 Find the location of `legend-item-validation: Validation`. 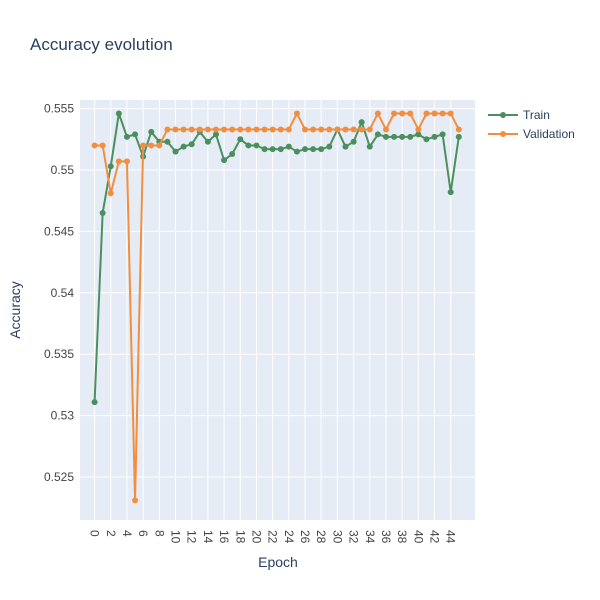

legend-item-validation: Validation is located at coordinates (531, 134).